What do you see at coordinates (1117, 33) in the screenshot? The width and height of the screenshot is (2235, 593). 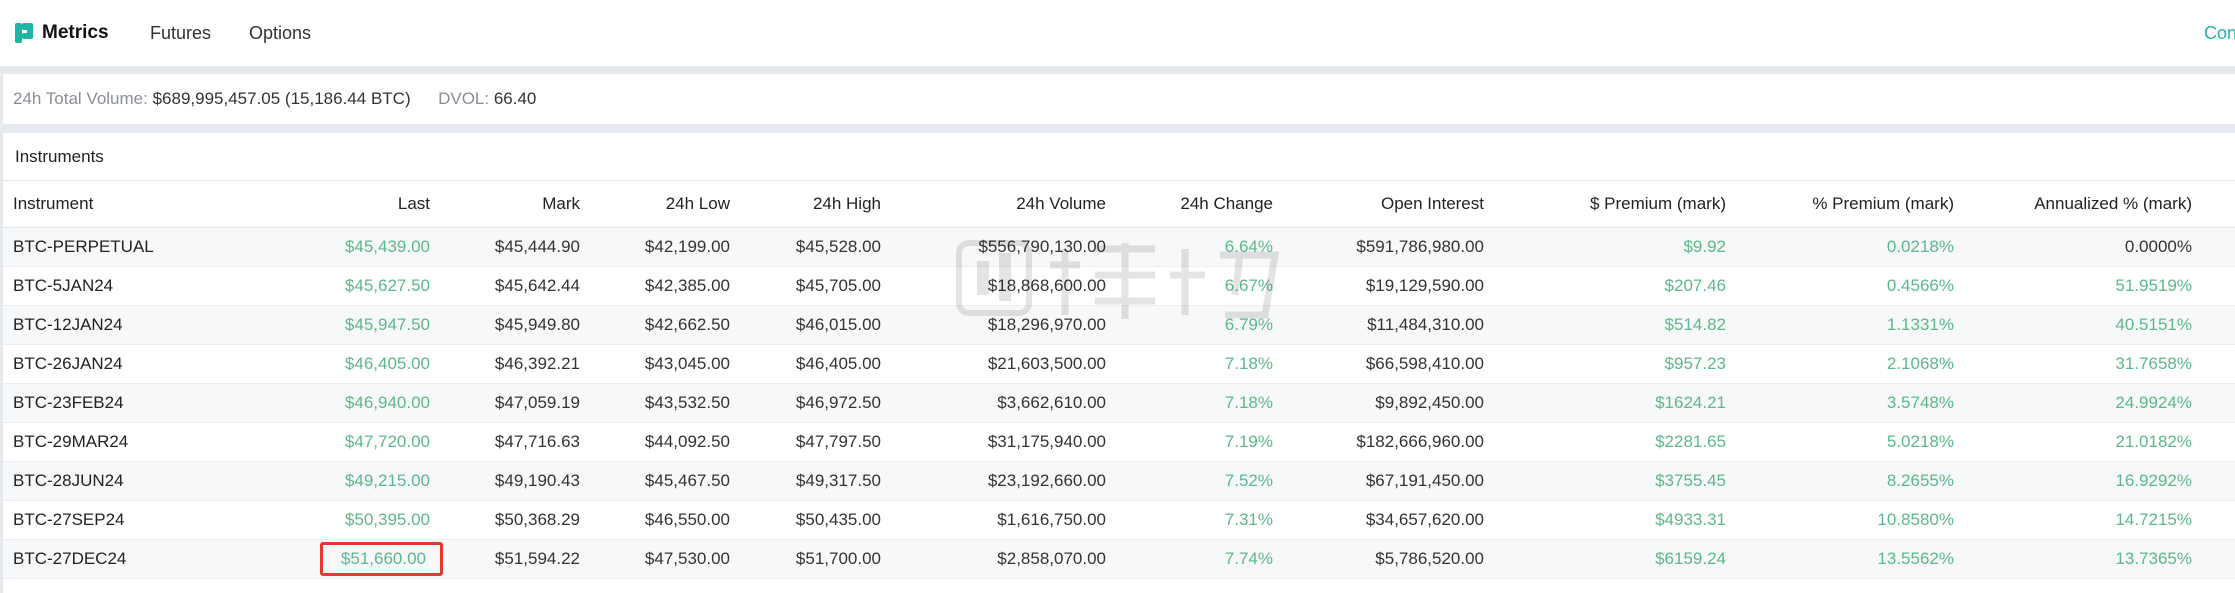 I see `top-navigation: Metrics Futures Options Con` at bounding box center [1117, 33].